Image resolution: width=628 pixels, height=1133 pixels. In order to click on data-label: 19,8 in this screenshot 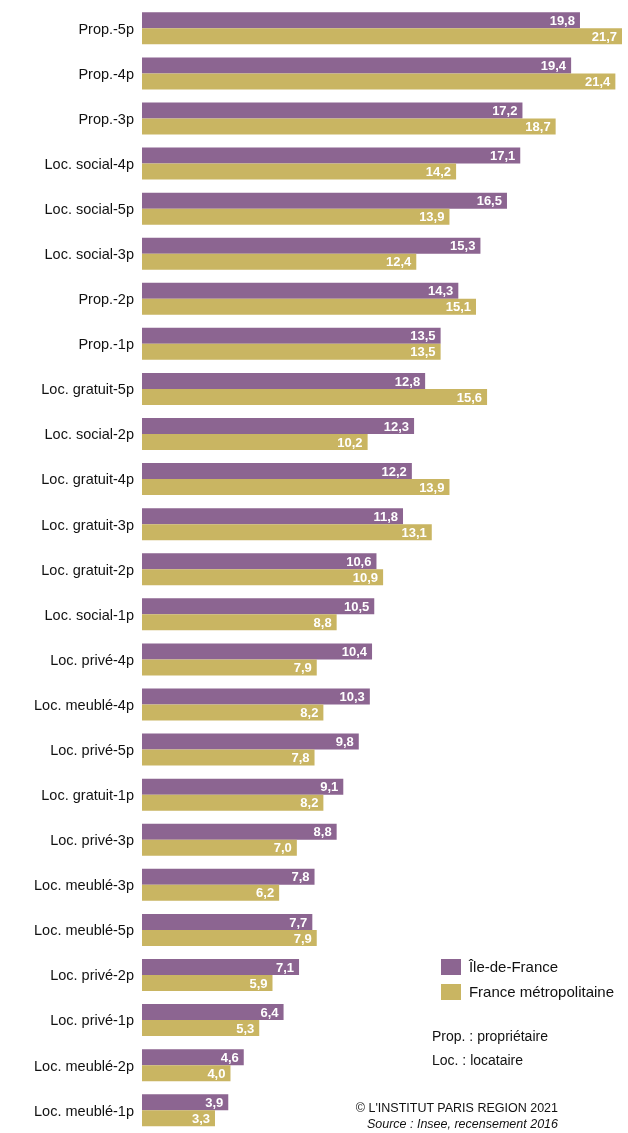, I will do `click(562, 20)`.